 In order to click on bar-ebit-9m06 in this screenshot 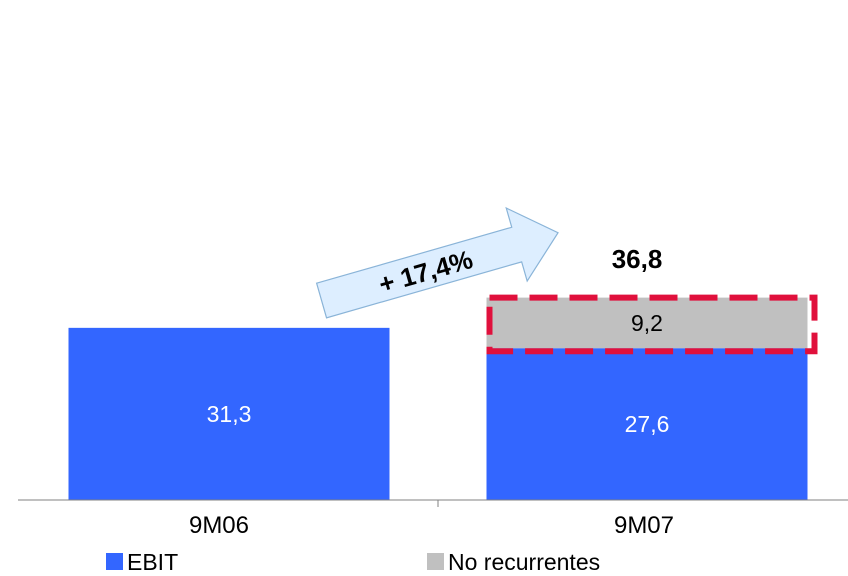, I will do `click(229, 413)`.